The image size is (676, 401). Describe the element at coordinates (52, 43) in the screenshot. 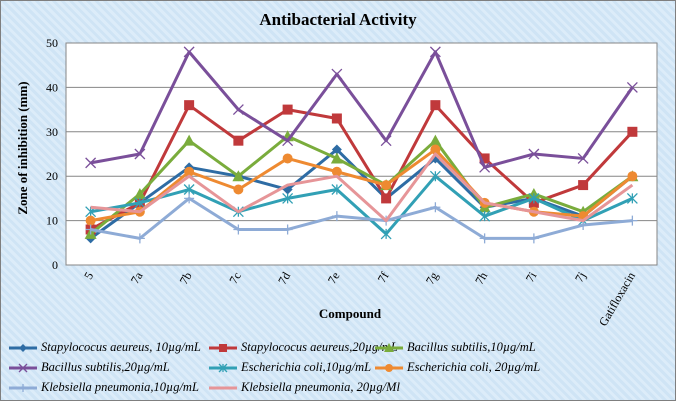

I see `y-tick-label: 50` at that location.